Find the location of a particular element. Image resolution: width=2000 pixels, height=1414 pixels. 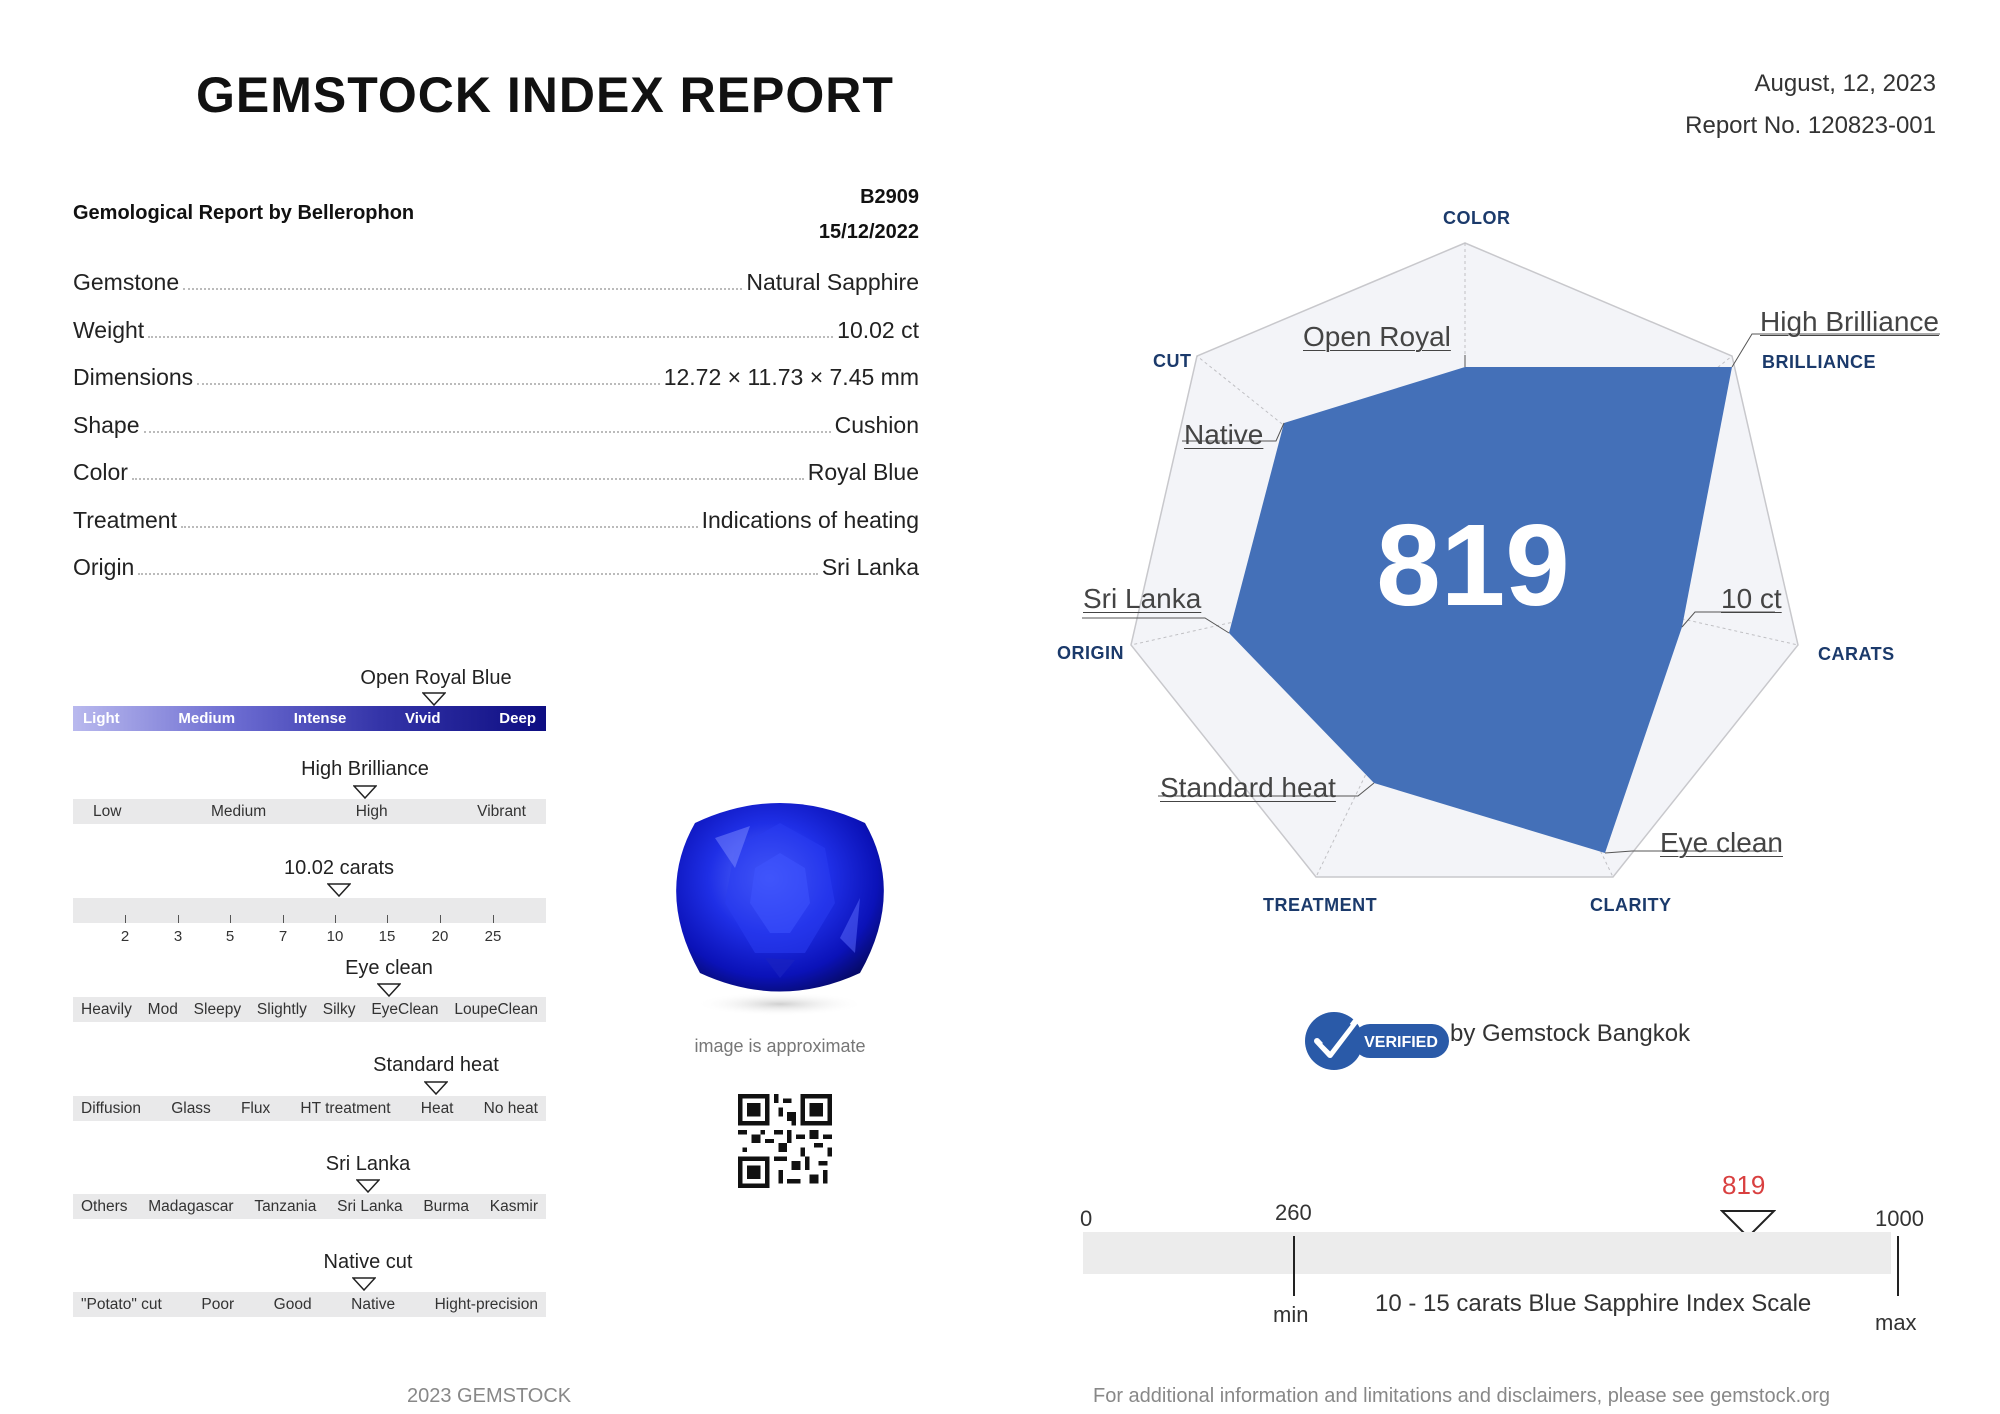

spec-value: Royal Blue is located at coordinates (863, 472).